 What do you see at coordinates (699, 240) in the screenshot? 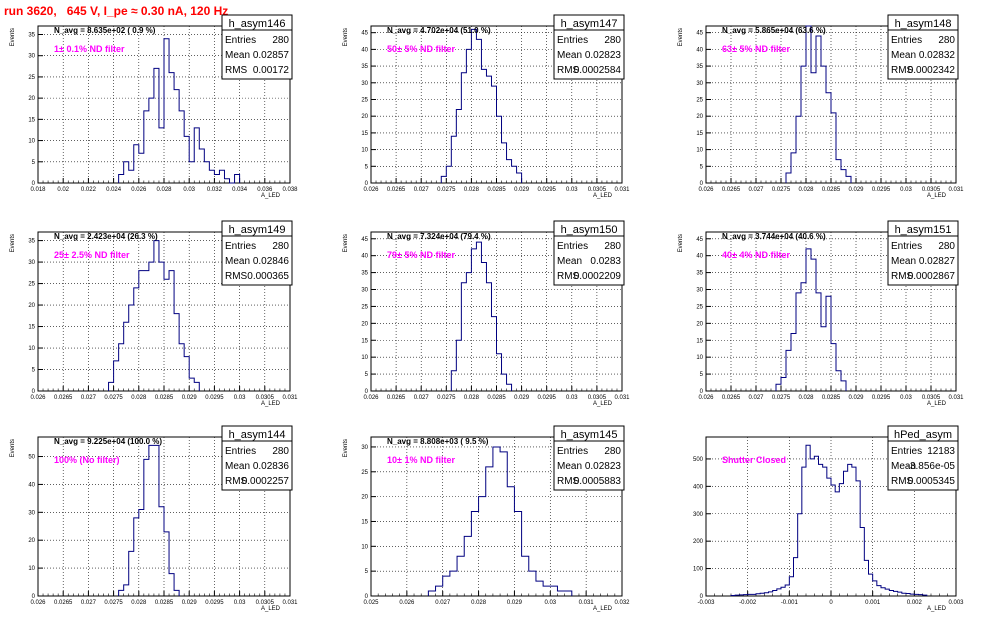
I see `y-tick-label: 45` at bounding box center [699, 240].